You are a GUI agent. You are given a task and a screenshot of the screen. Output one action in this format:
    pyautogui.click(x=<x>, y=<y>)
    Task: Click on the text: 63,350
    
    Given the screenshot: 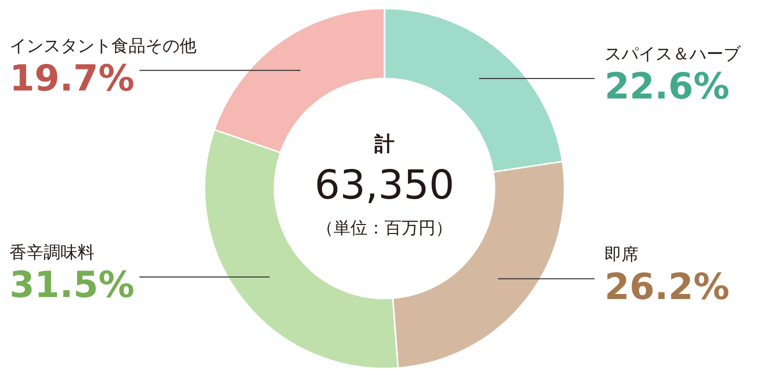 What is the action you would take?
    pyautogui.click(x=384, y=185)
    